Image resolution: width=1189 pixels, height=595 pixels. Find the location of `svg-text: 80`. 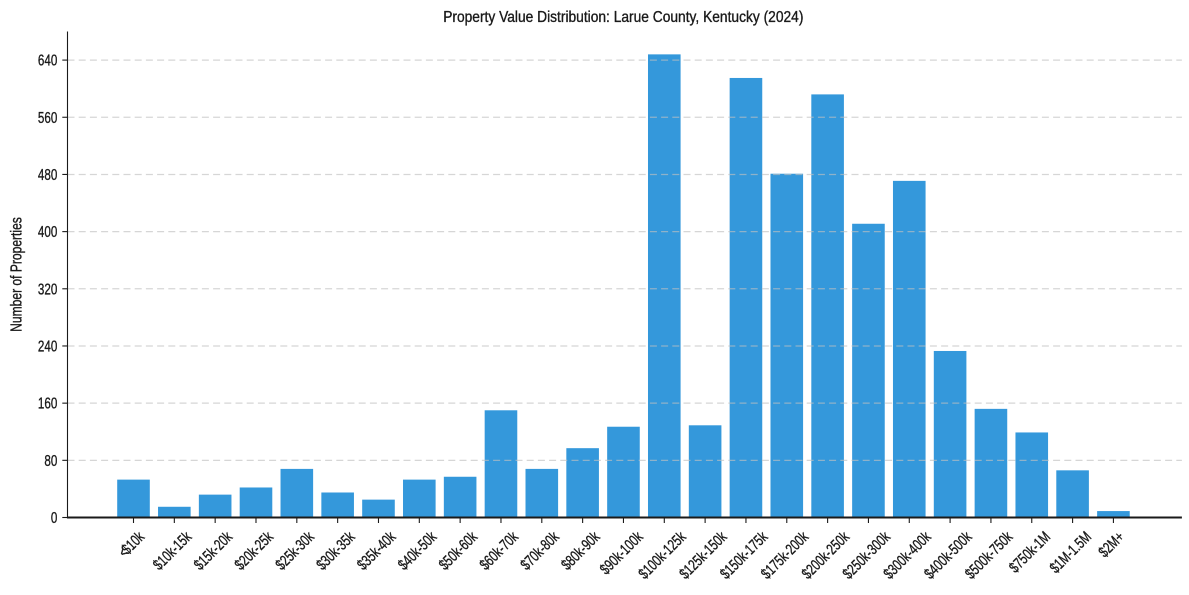

svg-text: 80 is located at coordinates (50, 460).